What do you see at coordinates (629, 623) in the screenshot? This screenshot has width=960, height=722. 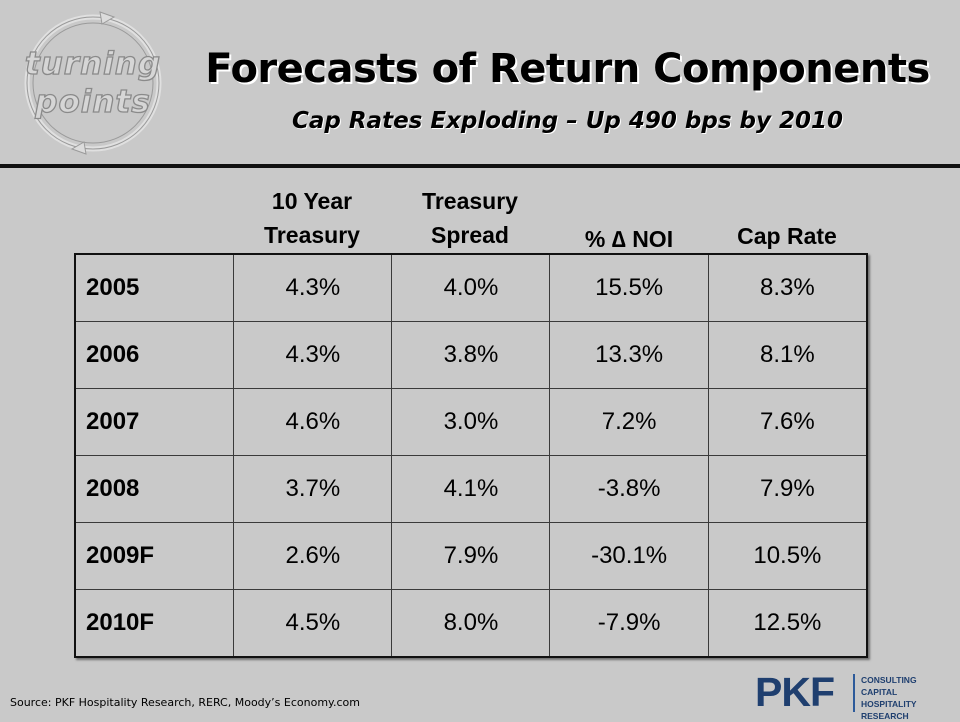 I see `noi-cell: -7.9%` at bounding box center [629, 623].